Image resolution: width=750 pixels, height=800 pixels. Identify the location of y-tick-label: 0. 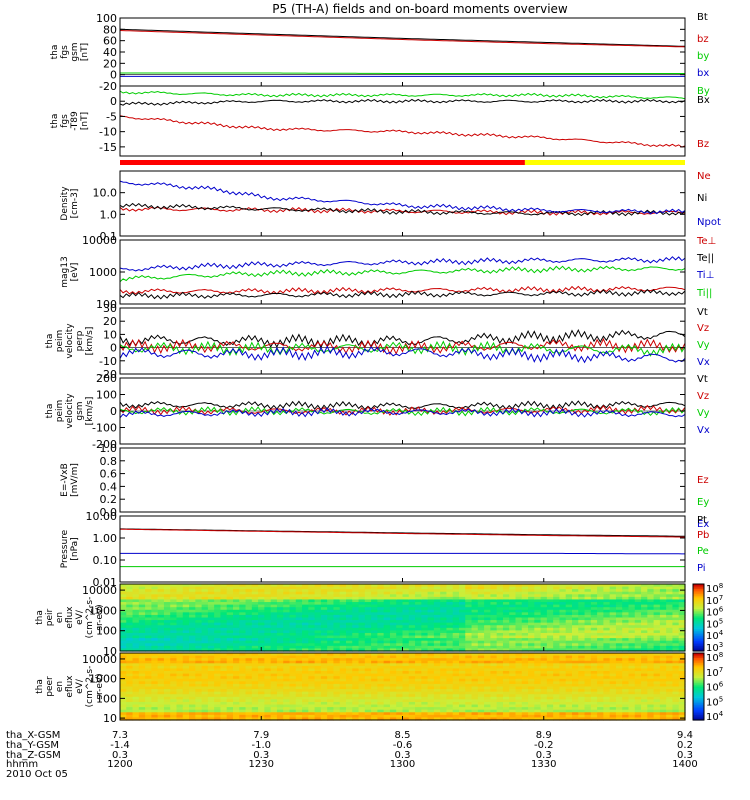
(113, 348).